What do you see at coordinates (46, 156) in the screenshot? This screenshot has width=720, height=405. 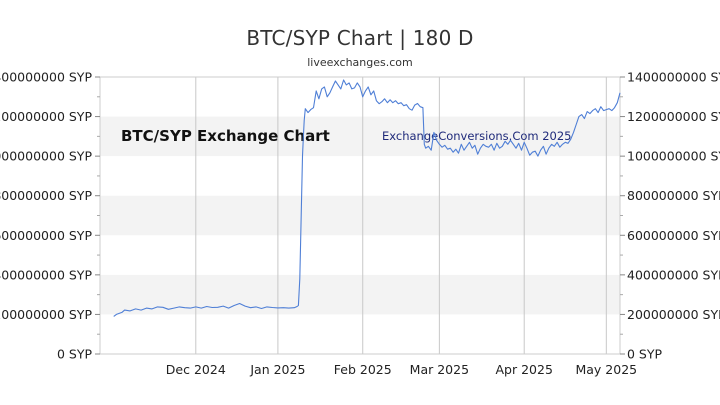 I see `y-tick-label-left: 1000000000 SYP` at bounding box center [46, 156].